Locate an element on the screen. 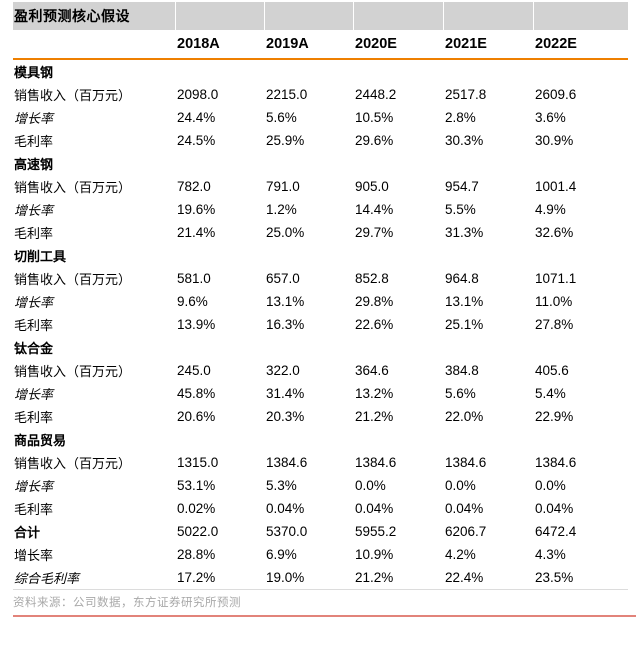 The width and height of the screenshot is (638, 647). table-row: 增长率 19.6% 1.2% 14.4% 5.5% 4.9% is located at coordinates (320, 209).